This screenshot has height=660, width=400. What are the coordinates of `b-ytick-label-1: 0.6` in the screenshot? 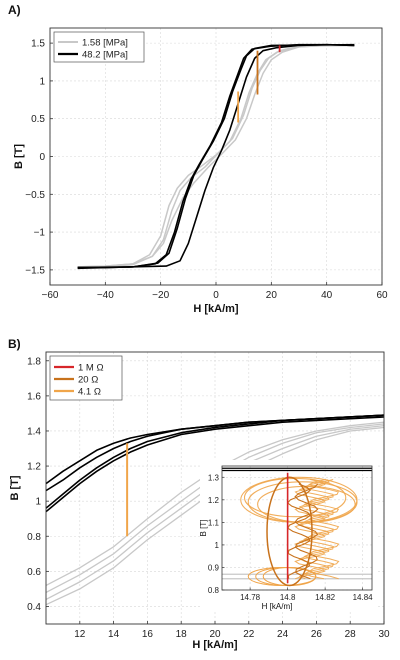 It's located at (34, 572).